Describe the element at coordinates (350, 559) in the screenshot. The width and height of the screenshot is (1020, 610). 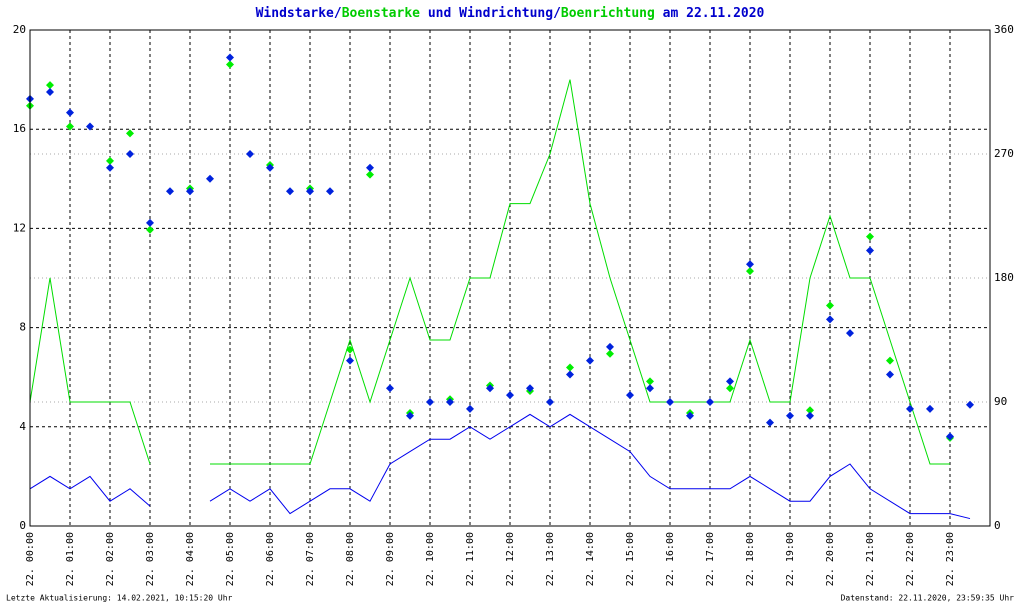
I see `x-tick-label: 22. 08:00` at that location.